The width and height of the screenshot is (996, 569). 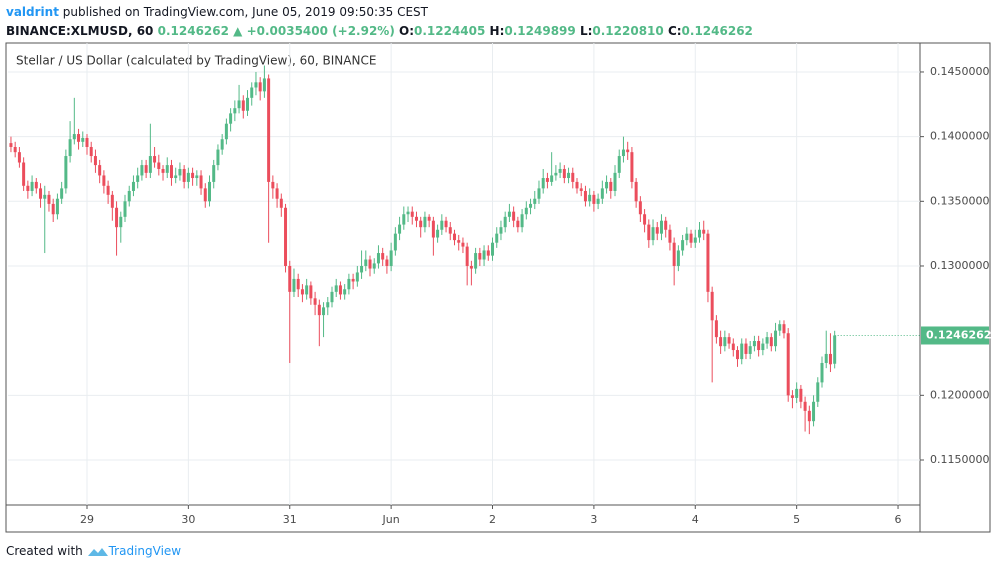 I want to click on x-tick-label: 31, so click(x=290, y=519).